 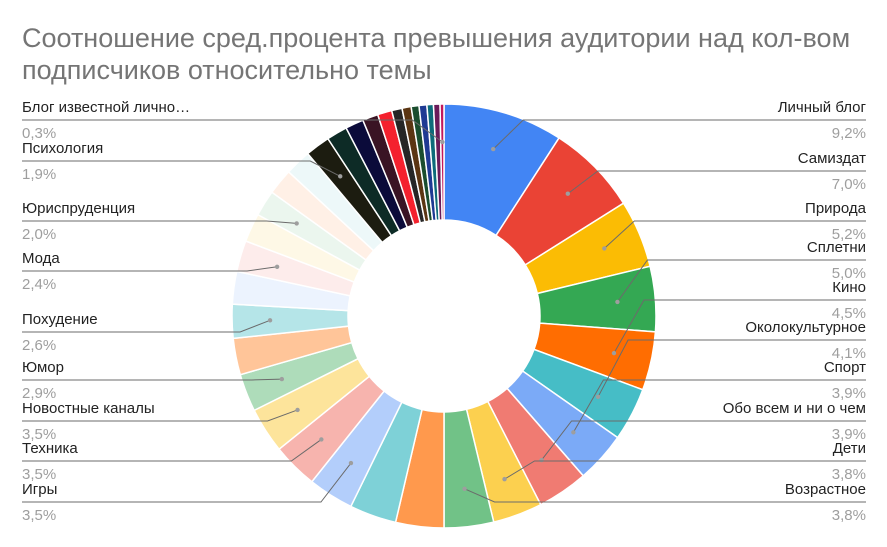 I want to click on slice-percent-3: 5,0%, so click(x=849, y=273).